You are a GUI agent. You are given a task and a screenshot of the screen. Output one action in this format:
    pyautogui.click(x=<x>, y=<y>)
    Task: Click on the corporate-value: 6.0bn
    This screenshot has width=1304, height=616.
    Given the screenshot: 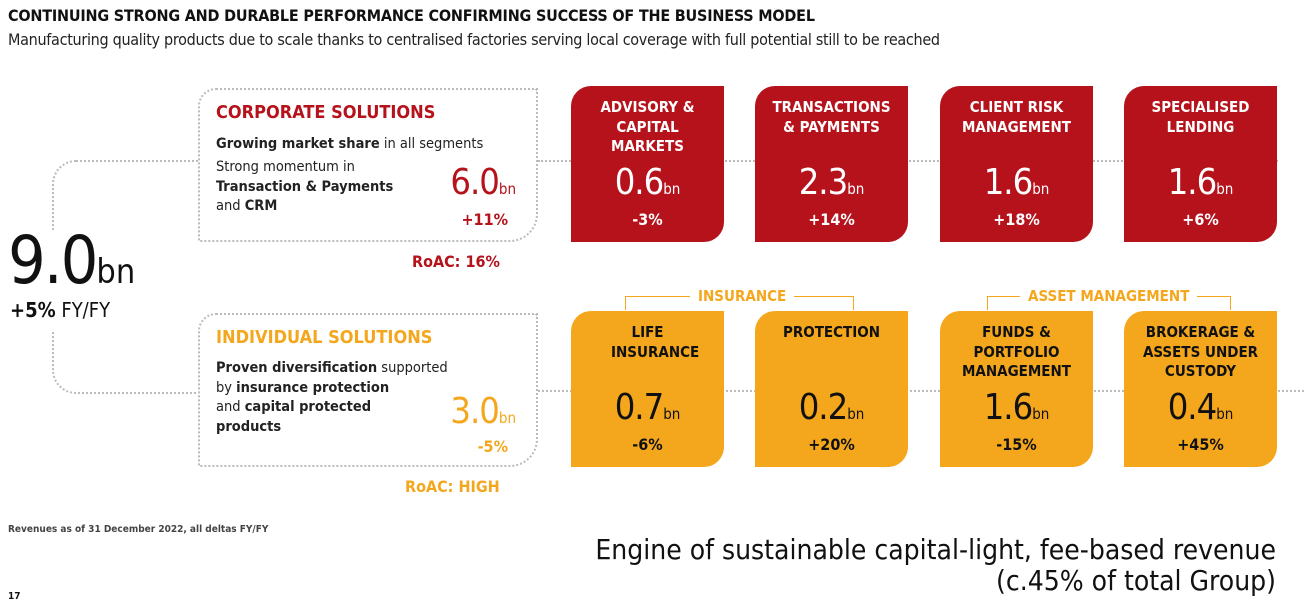 What is the action you would take?
    pyautogui.click(x=483, y=182)
    